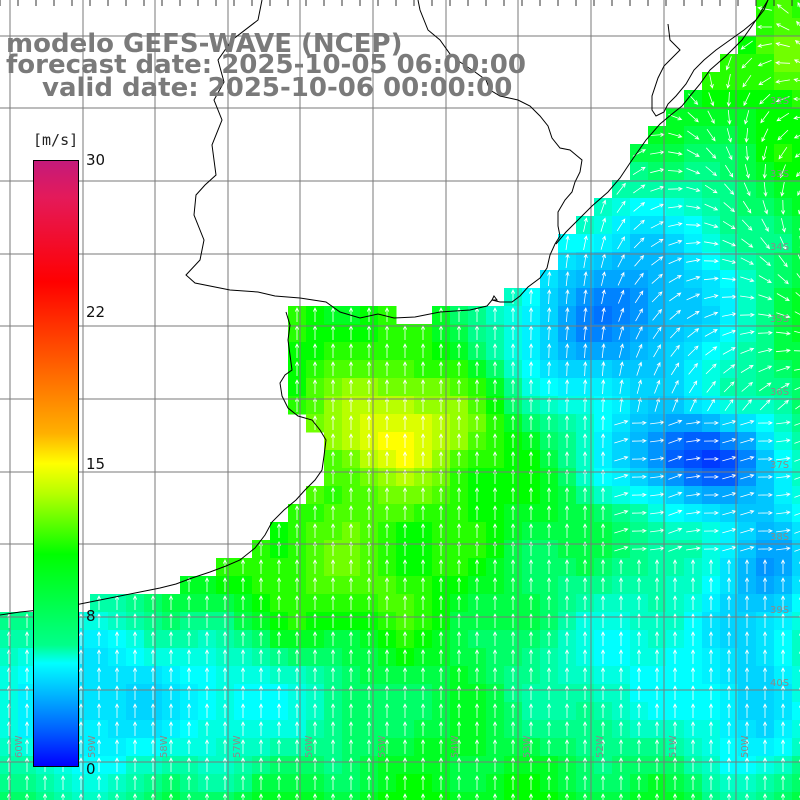 This screenshot has width=800, height=800. What do you see at coordinates (19, 746) in the screenshot?
I see `lon-label: 60W` at bounding box center [19, 746].